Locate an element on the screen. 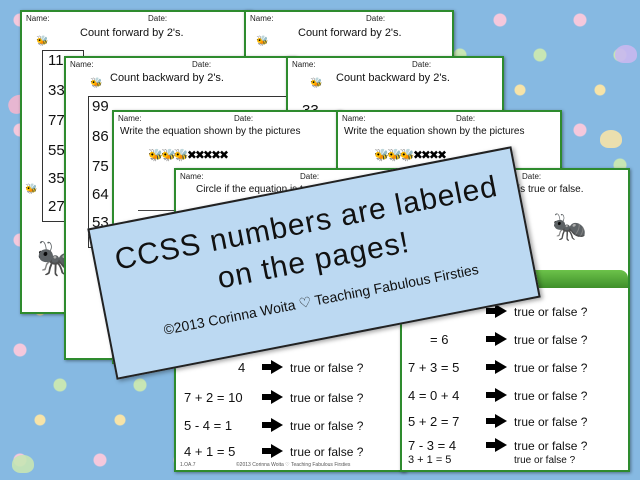 The image size is (640, 480). equation-text: 7 - 3 = 4 is located at coordinates (432, 445).